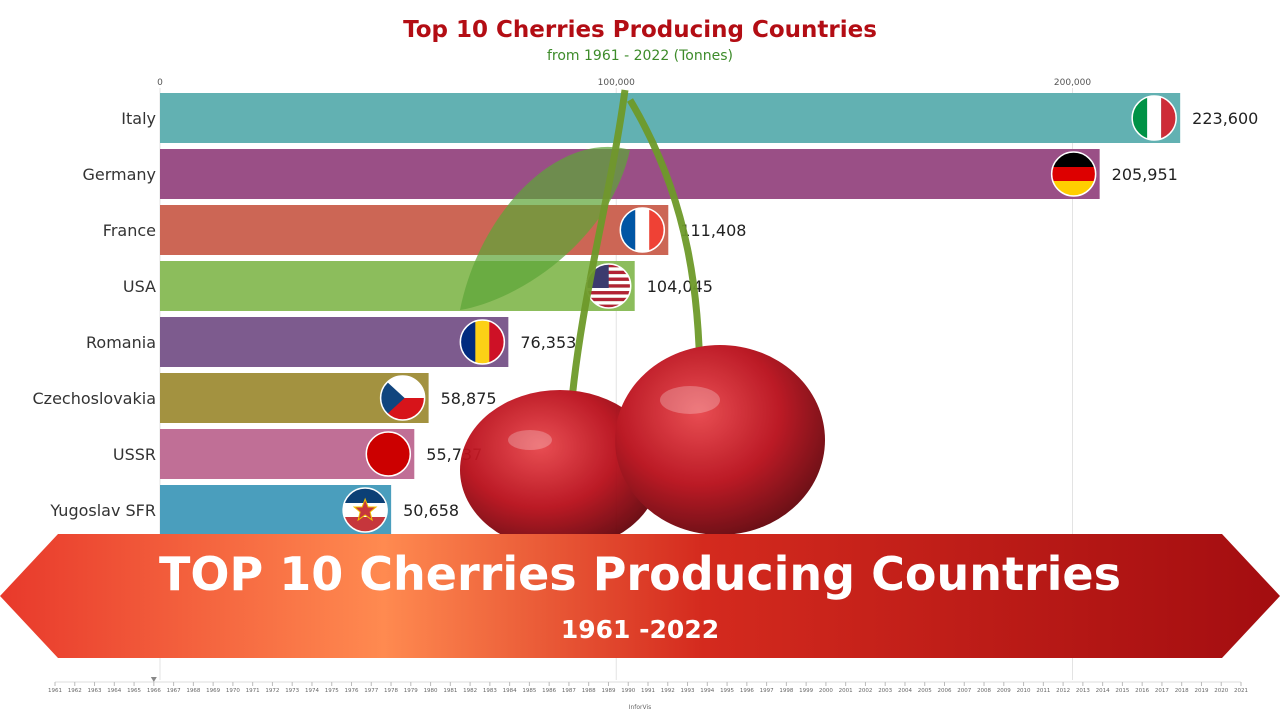 The image size is (1280, 720). I want to click on x-tick-label: 200,000, so click(1072, 83).